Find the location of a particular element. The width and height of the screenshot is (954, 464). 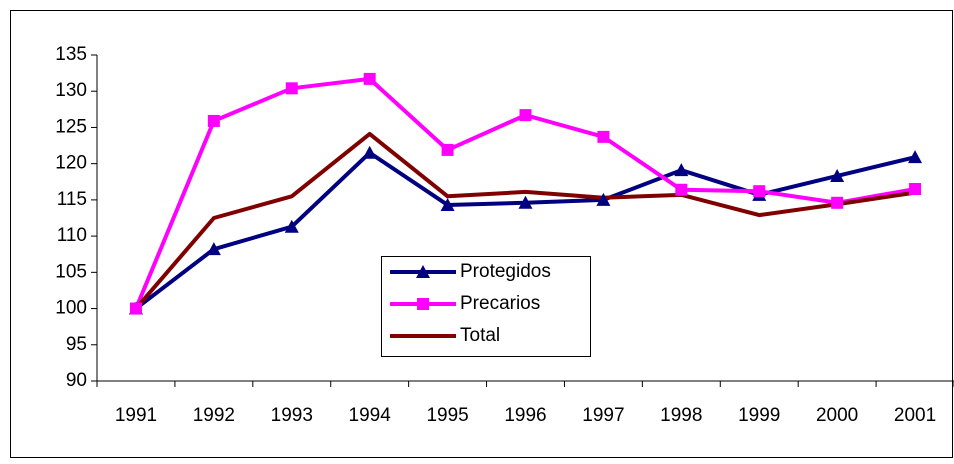

x-tick-label: 1992 is located at coordinates (214, 415).